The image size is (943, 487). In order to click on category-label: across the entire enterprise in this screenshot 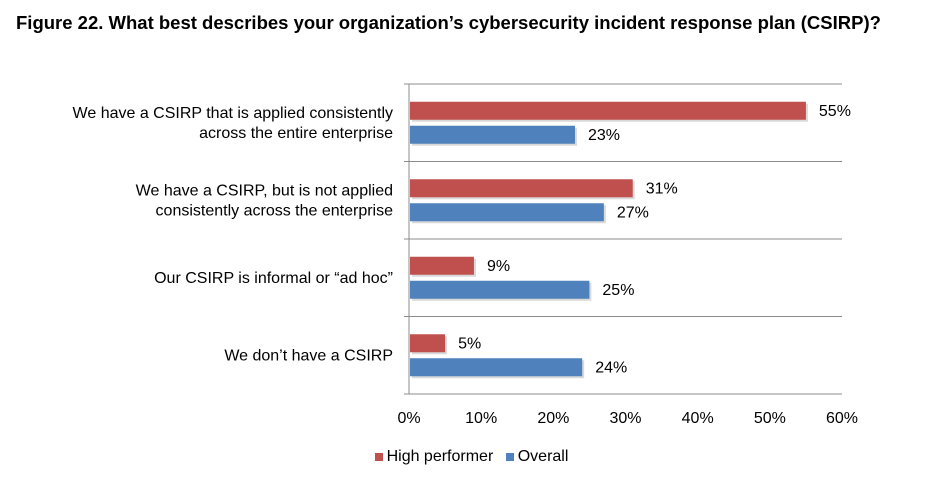, I will do `click(296, 133)`.